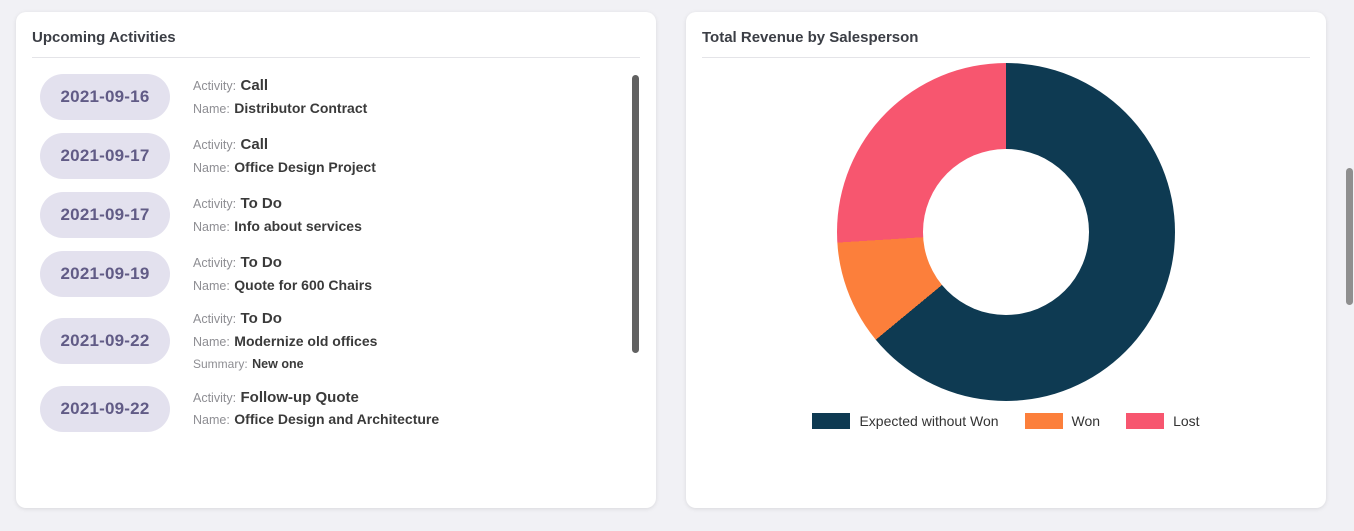 Image resolution: width=1354 pixels, height=531 pixels. What do you see at coordinates (306, 340) in the screenshot?
I see `activity-name: Modernize old offices` at bounding box center [306, 340].